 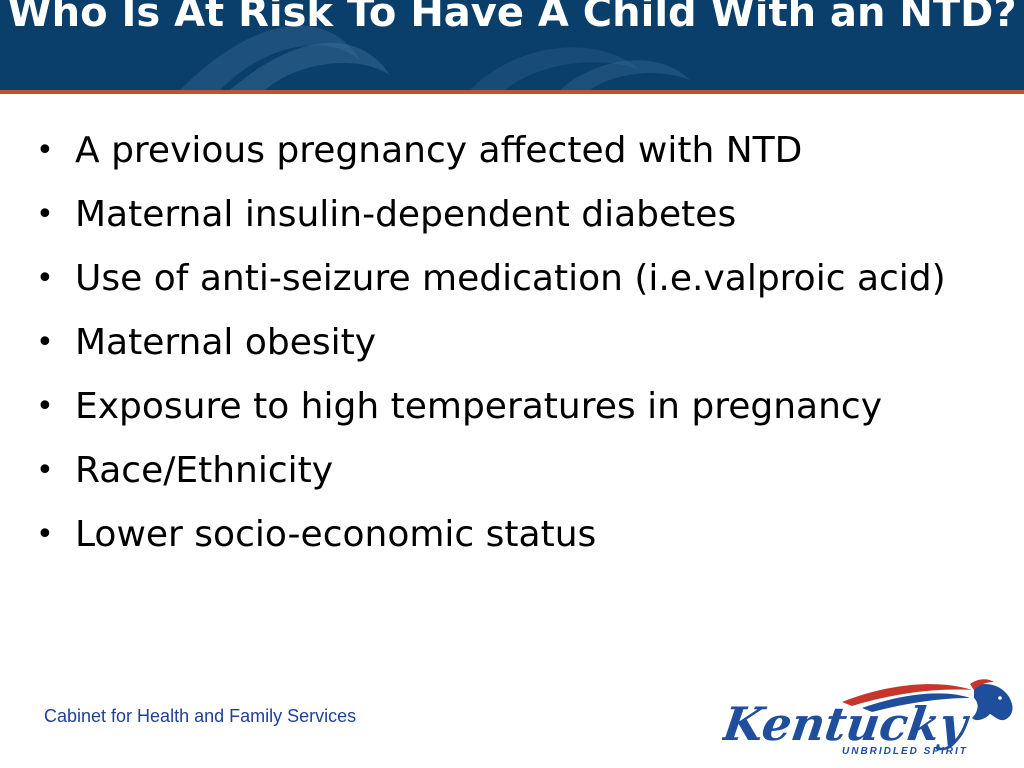 I want to click on logo-swoosh-red, so click(x=907, y=695).